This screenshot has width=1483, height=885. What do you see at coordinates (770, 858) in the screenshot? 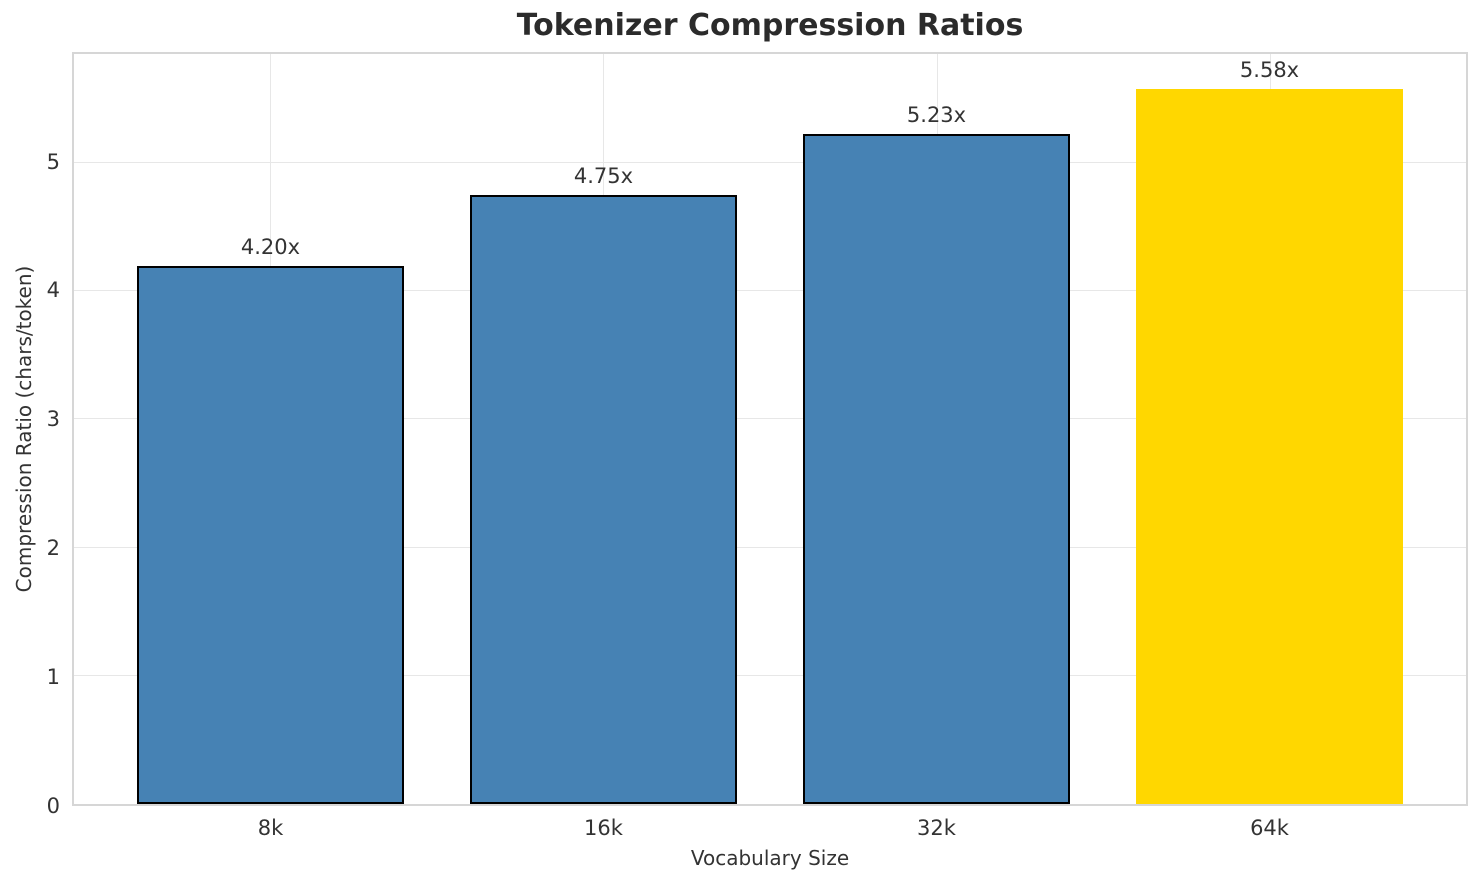
I see `x-axis-label: Vocabulary Size` at bounding box center [770, 858].